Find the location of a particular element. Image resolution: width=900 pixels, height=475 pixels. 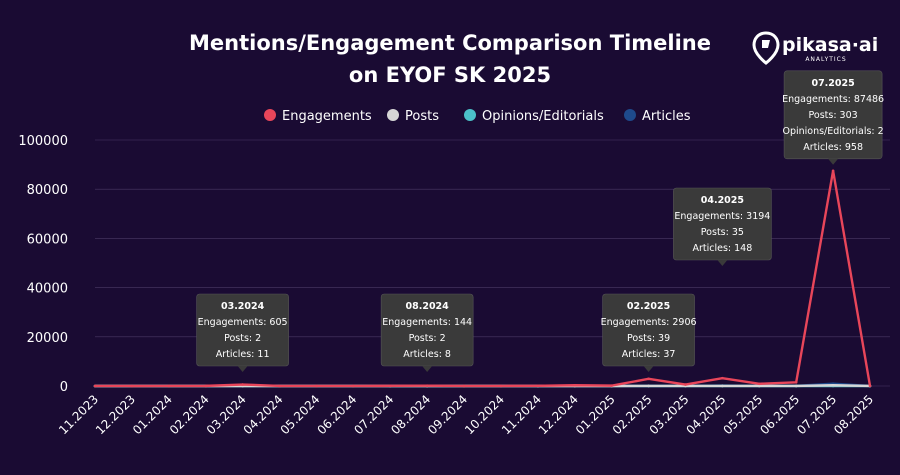

y-tick-label: 80000 is located at coordinates (47, 190).